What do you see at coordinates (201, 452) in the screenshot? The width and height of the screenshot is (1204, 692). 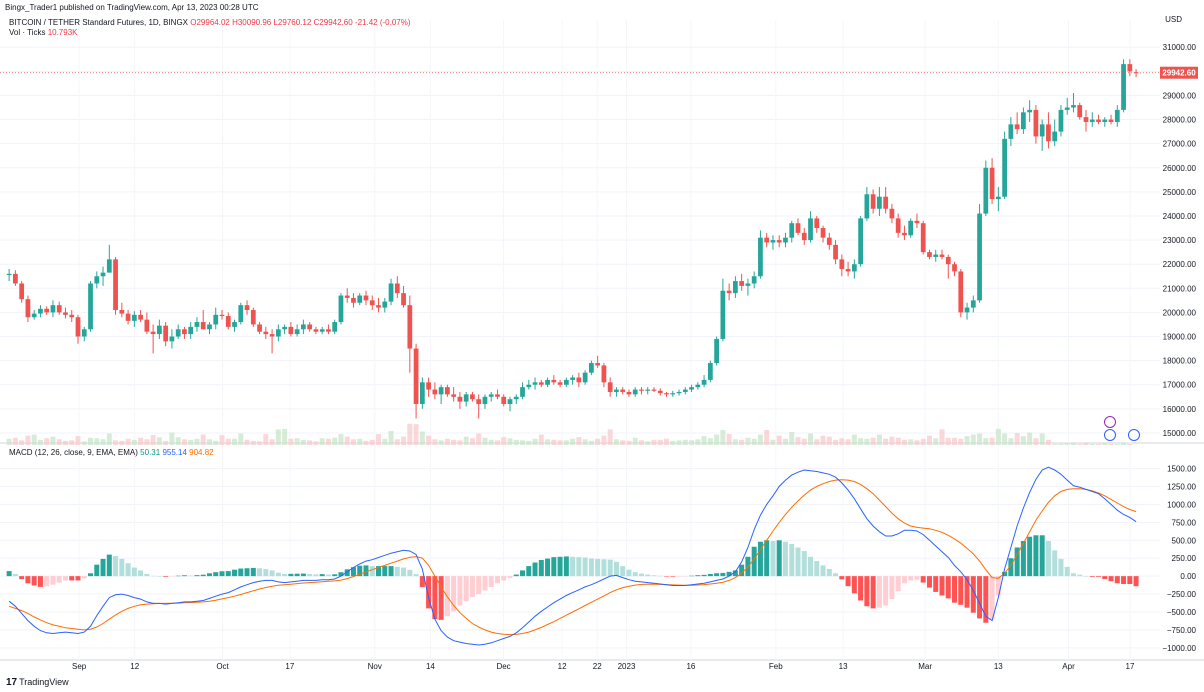 I see `macd-signal-value: 904.82` at bounding box center [201, 452].